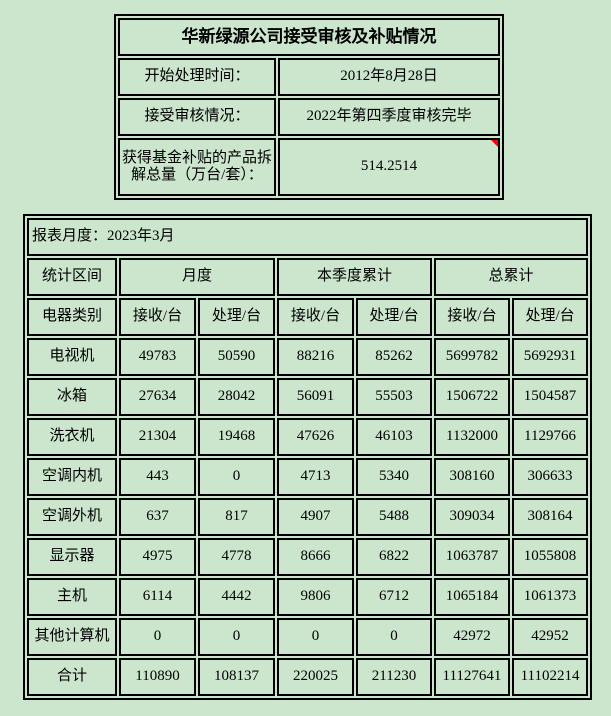 Image resolution: width=611 pixels, height=716 pixels. I want to click on value-cell: 108137, so click(236, 677).